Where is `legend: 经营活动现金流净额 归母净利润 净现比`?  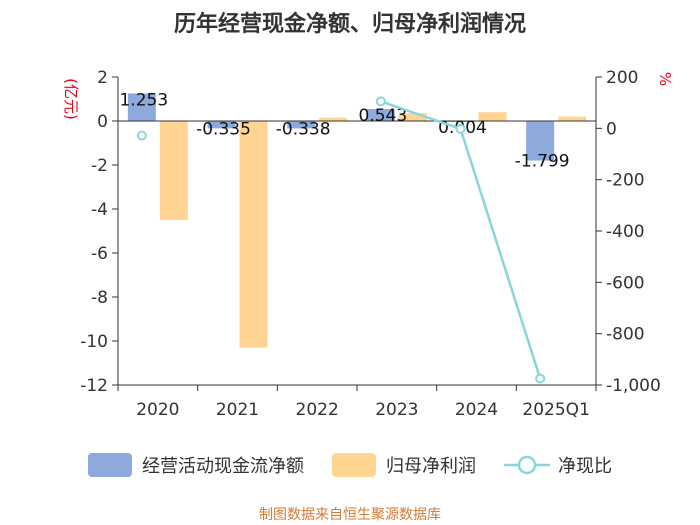 legend: 经营活动现金流净额 归母净利润 净现比 is located at coordinates (350, 465).